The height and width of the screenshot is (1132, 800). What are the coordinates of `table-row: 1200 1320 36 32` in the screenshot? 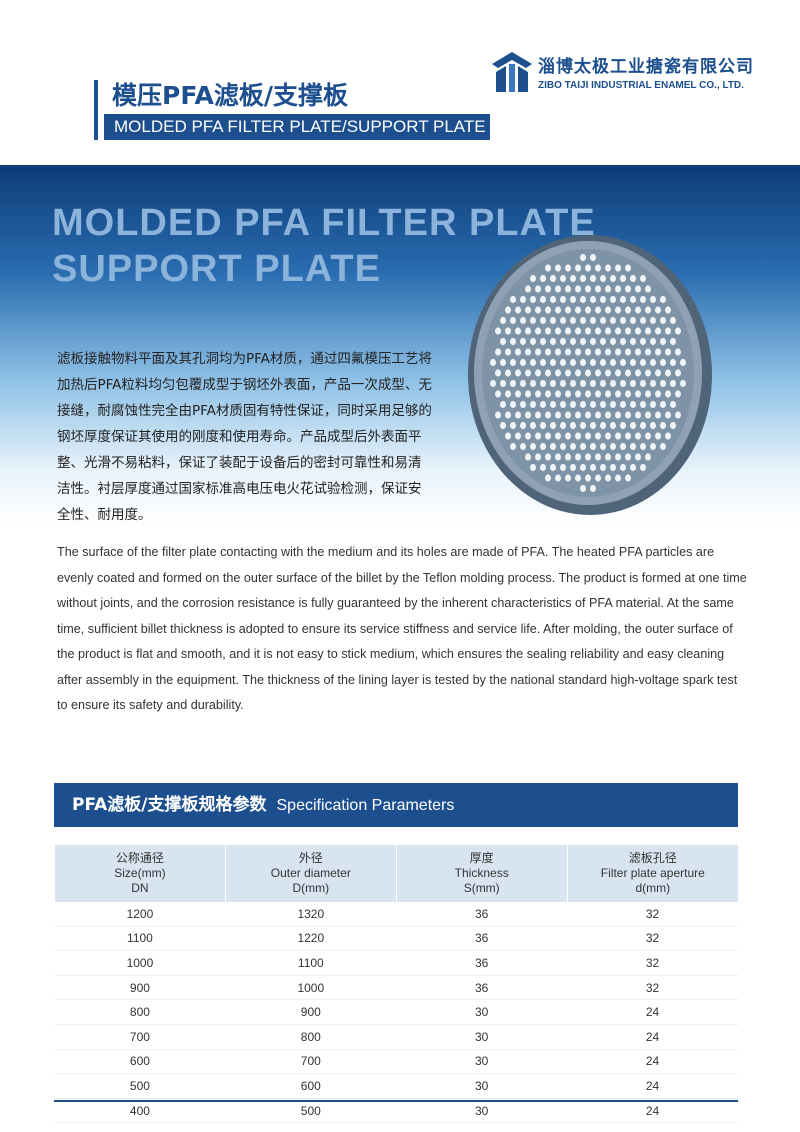 It's located at (396, 914).